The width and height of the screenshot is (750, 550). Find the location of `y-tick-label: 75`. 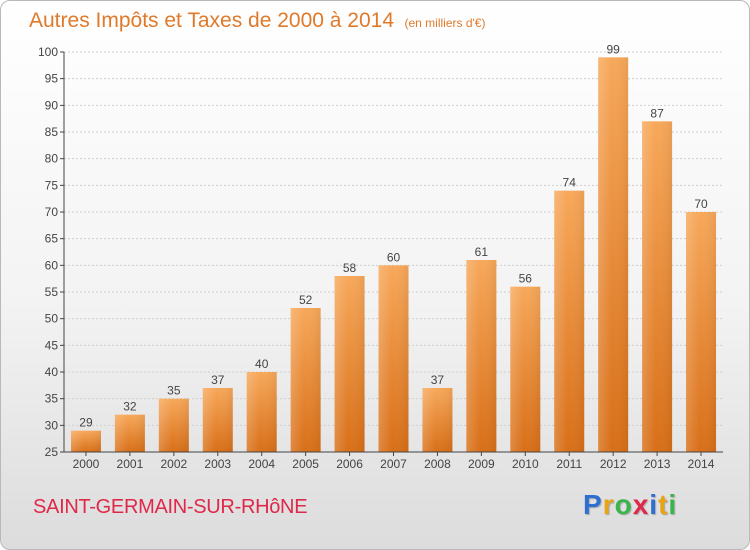

y-tick-label: 75 is located at coordinates (52, 185).